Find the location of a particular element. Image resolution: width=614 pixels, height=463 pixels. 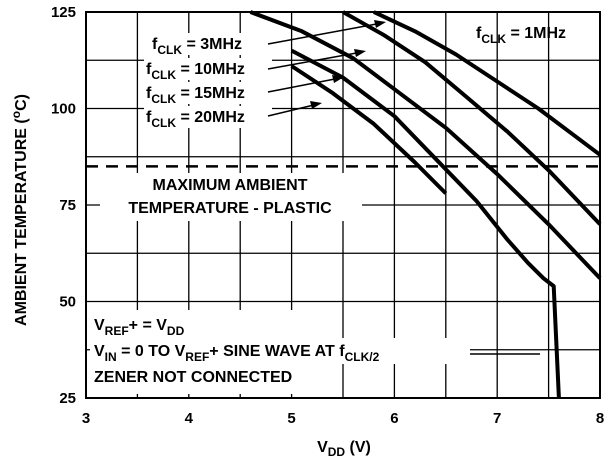

note-line-1: VREF+ = VDD is located at coordinates (139, 327).